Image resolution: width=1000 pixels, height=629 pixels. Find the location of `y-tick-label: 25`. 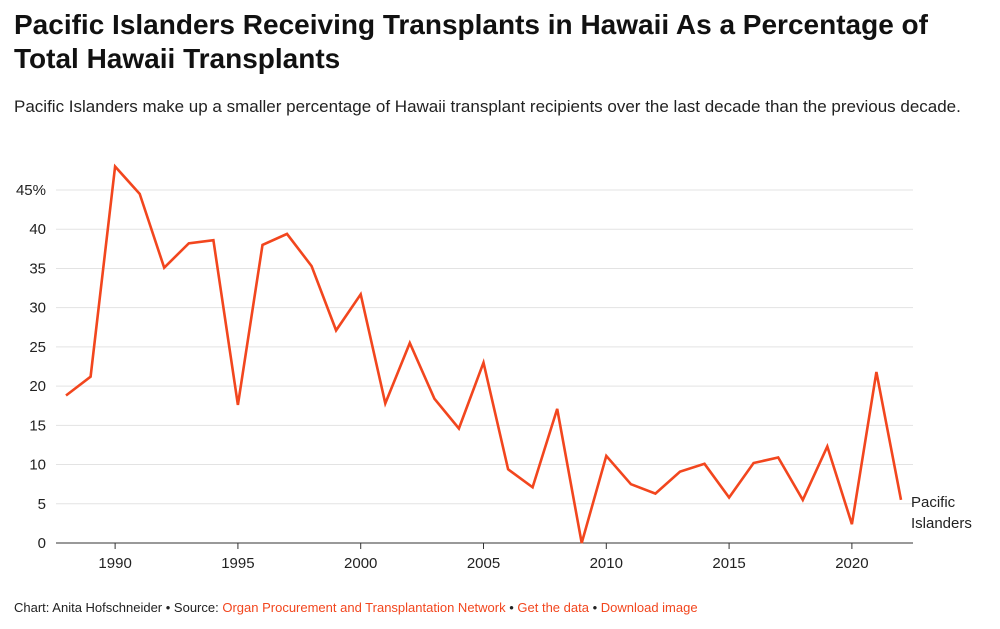

y-tick-label: 25 is located at coordinates (37, 347).